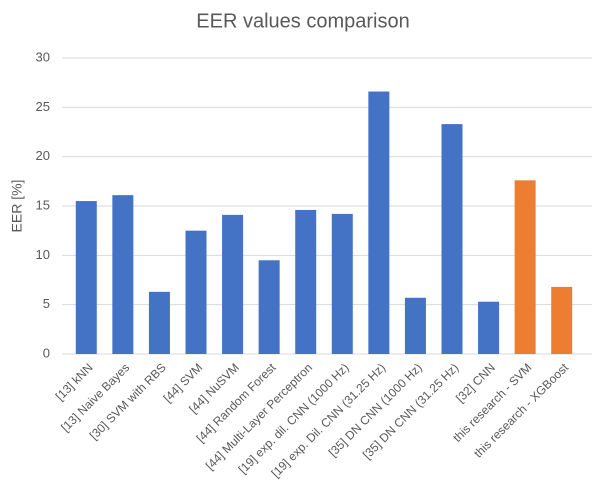 This screenshot has width=606, height=495. Describe the element at coordinates (302, 21) in the screenshot. I see `chart-title: EER values comparison` at that location.